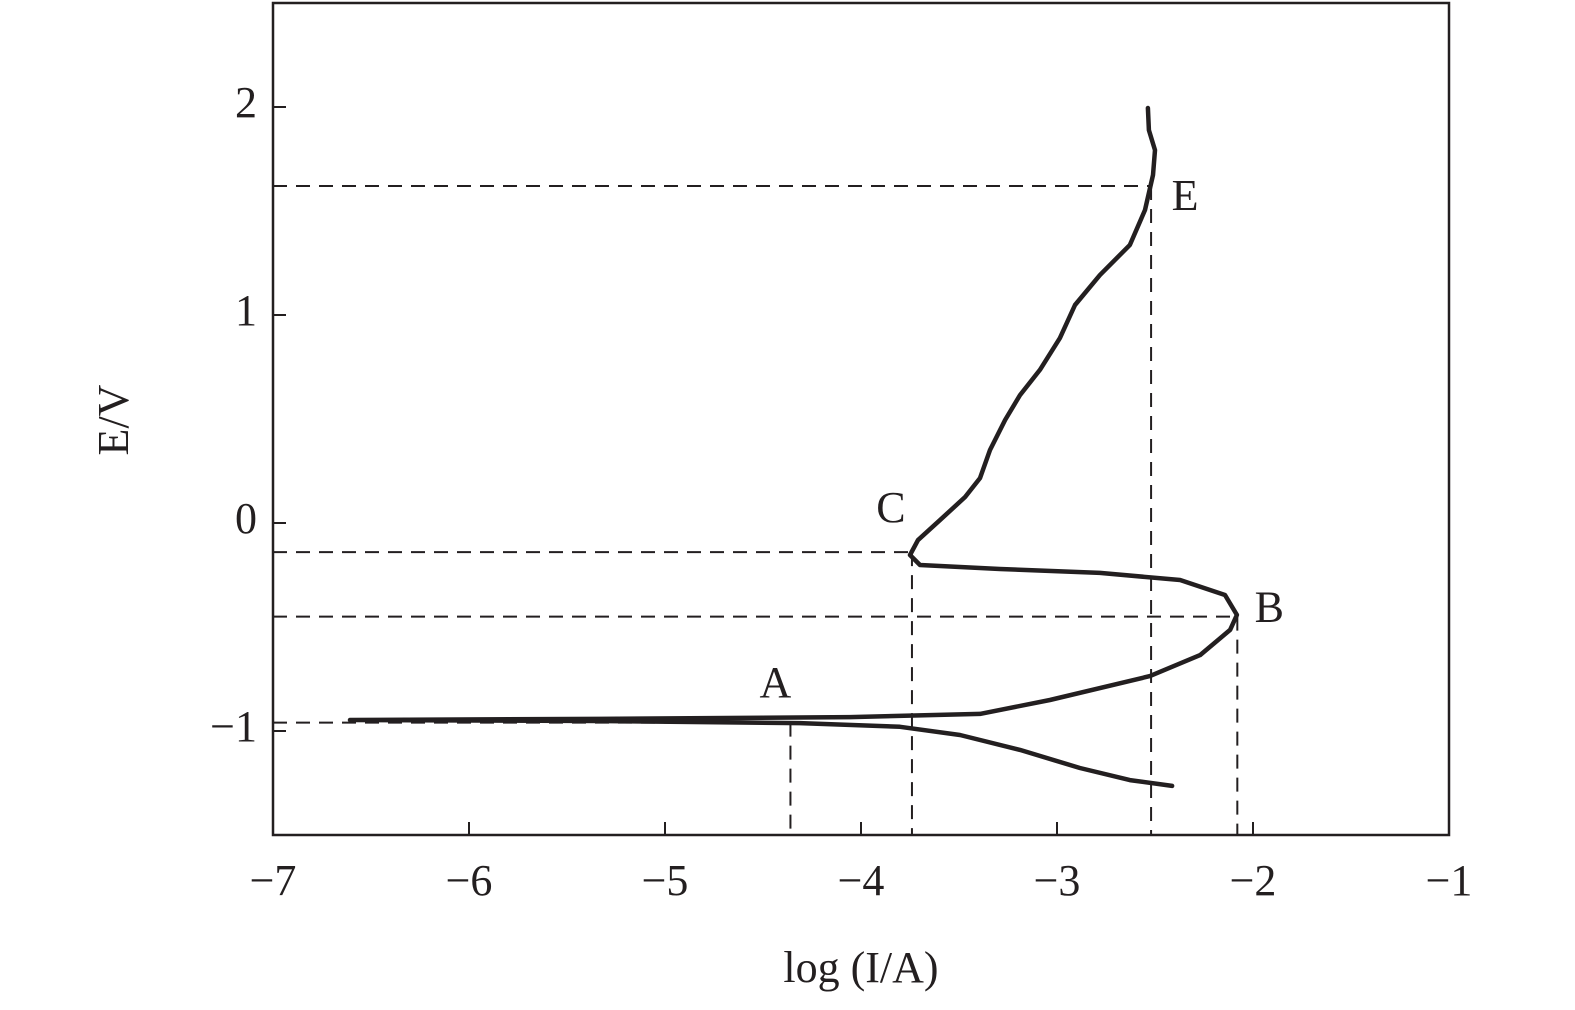 The height and width of the screenshot is (1010, 1575). I want to click on x-tick-label: −7, so click(273, 880).